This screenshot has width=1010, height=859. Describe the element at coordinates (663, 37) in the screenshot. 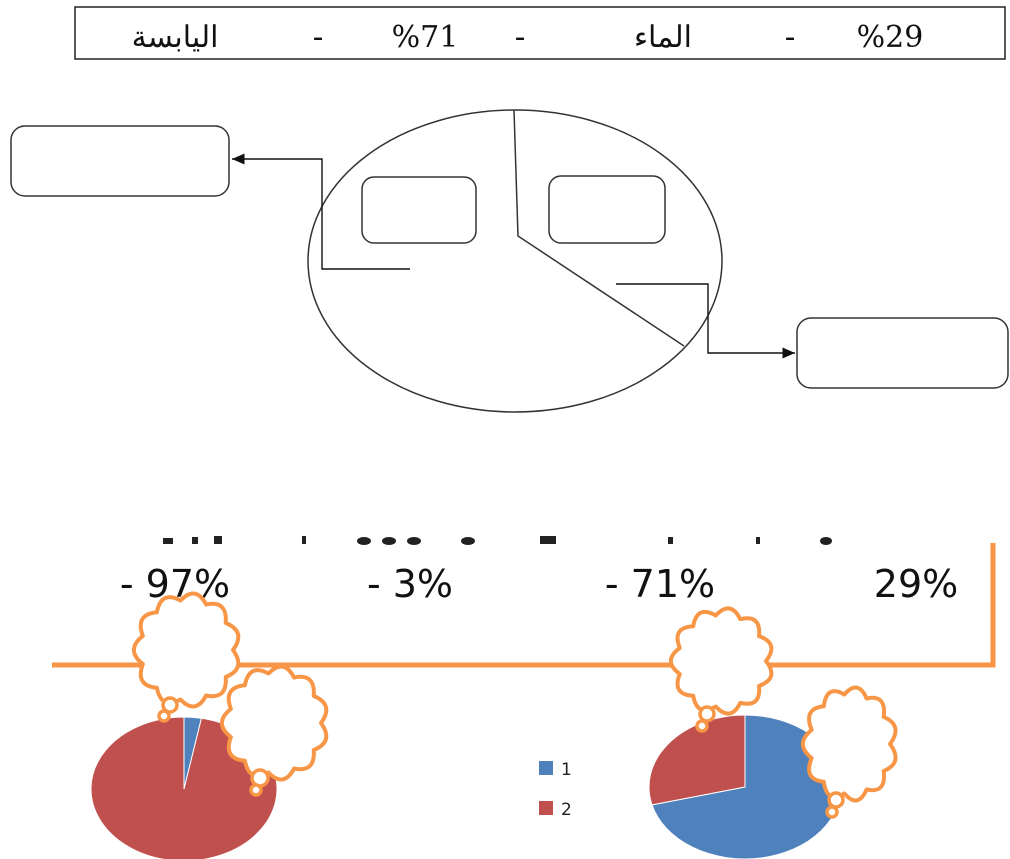

I see `word-bank-item-water: الماء` at that location.